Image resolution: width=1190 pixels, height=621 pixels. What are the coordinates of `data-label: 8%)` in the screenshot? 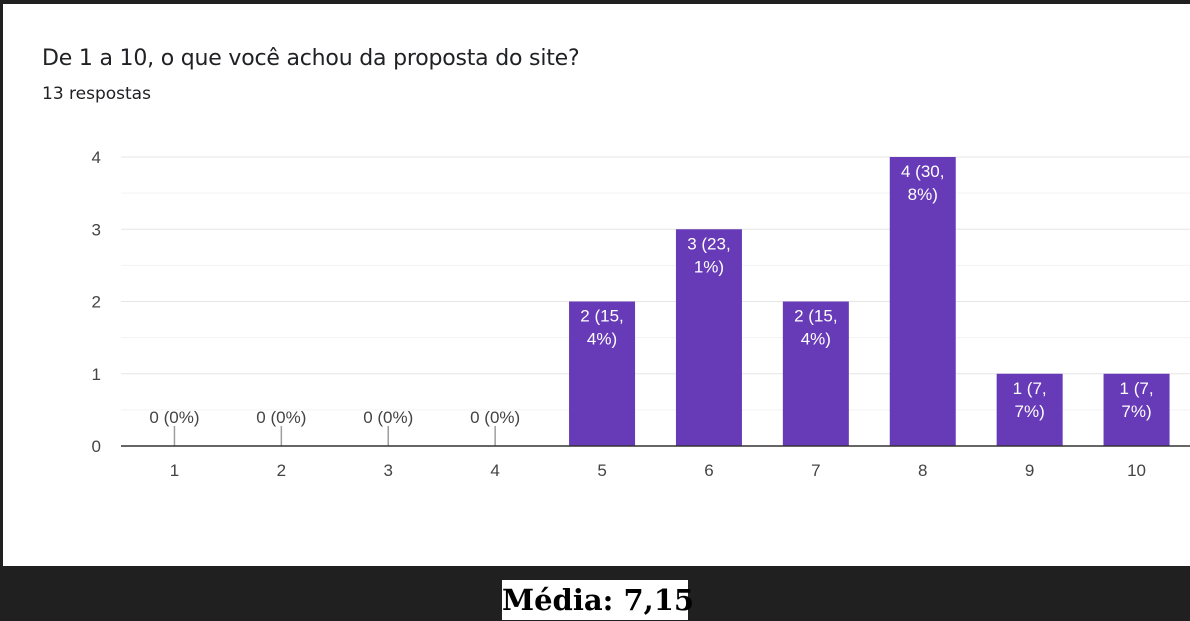 It's located at (923, 194).